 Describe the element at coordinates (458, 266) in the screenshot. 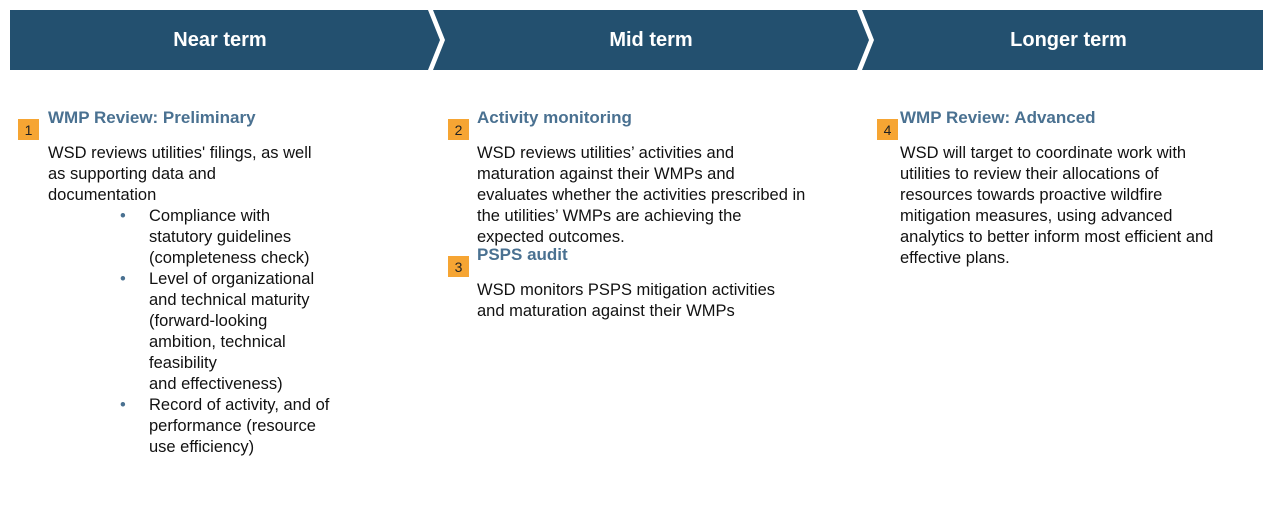

I see `step-number: 3` at that location.